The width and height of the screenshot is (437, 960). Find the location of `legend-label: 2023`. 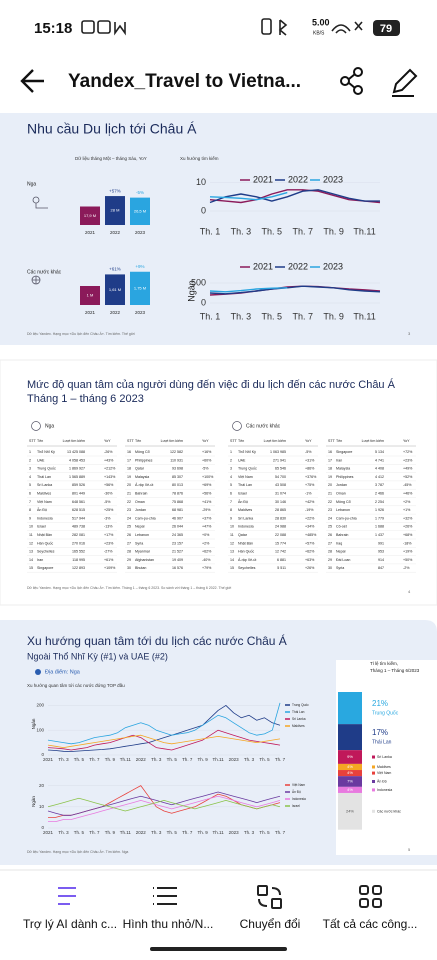

legend-label: 2023 is located at coordinates (333, 179).